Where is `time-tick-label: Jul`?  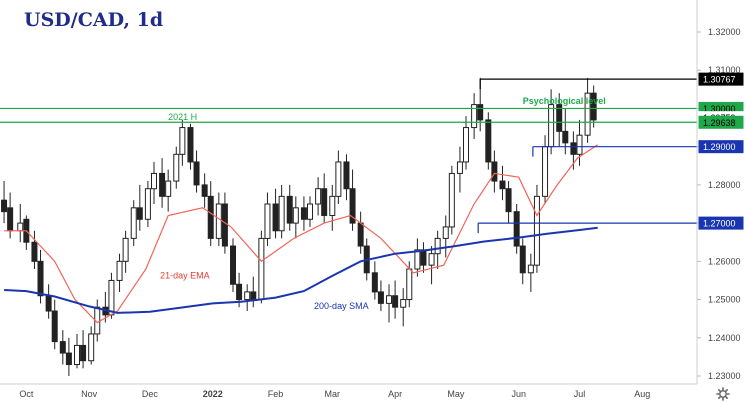
time-tick-label: Jul is located at coordinates (580, 394).